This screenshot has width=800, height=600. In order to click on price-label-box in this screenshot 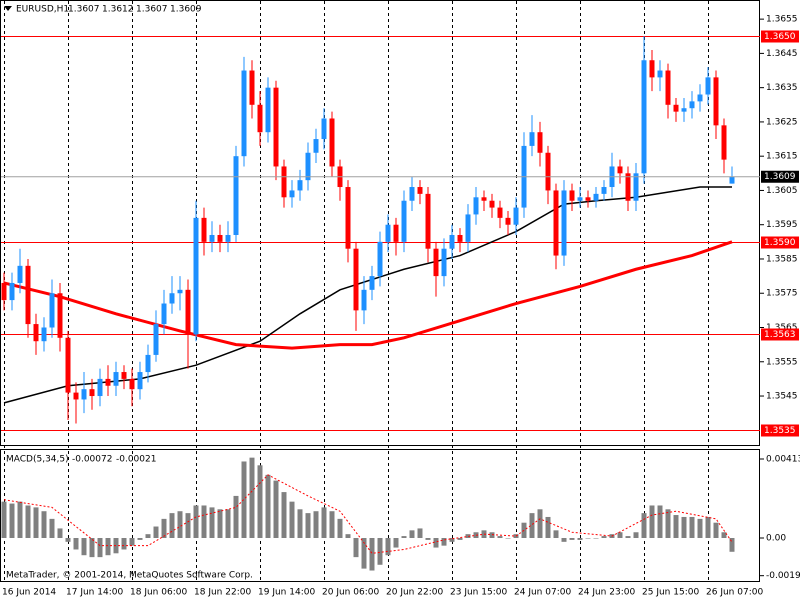, I will do `click(780, 176)`.